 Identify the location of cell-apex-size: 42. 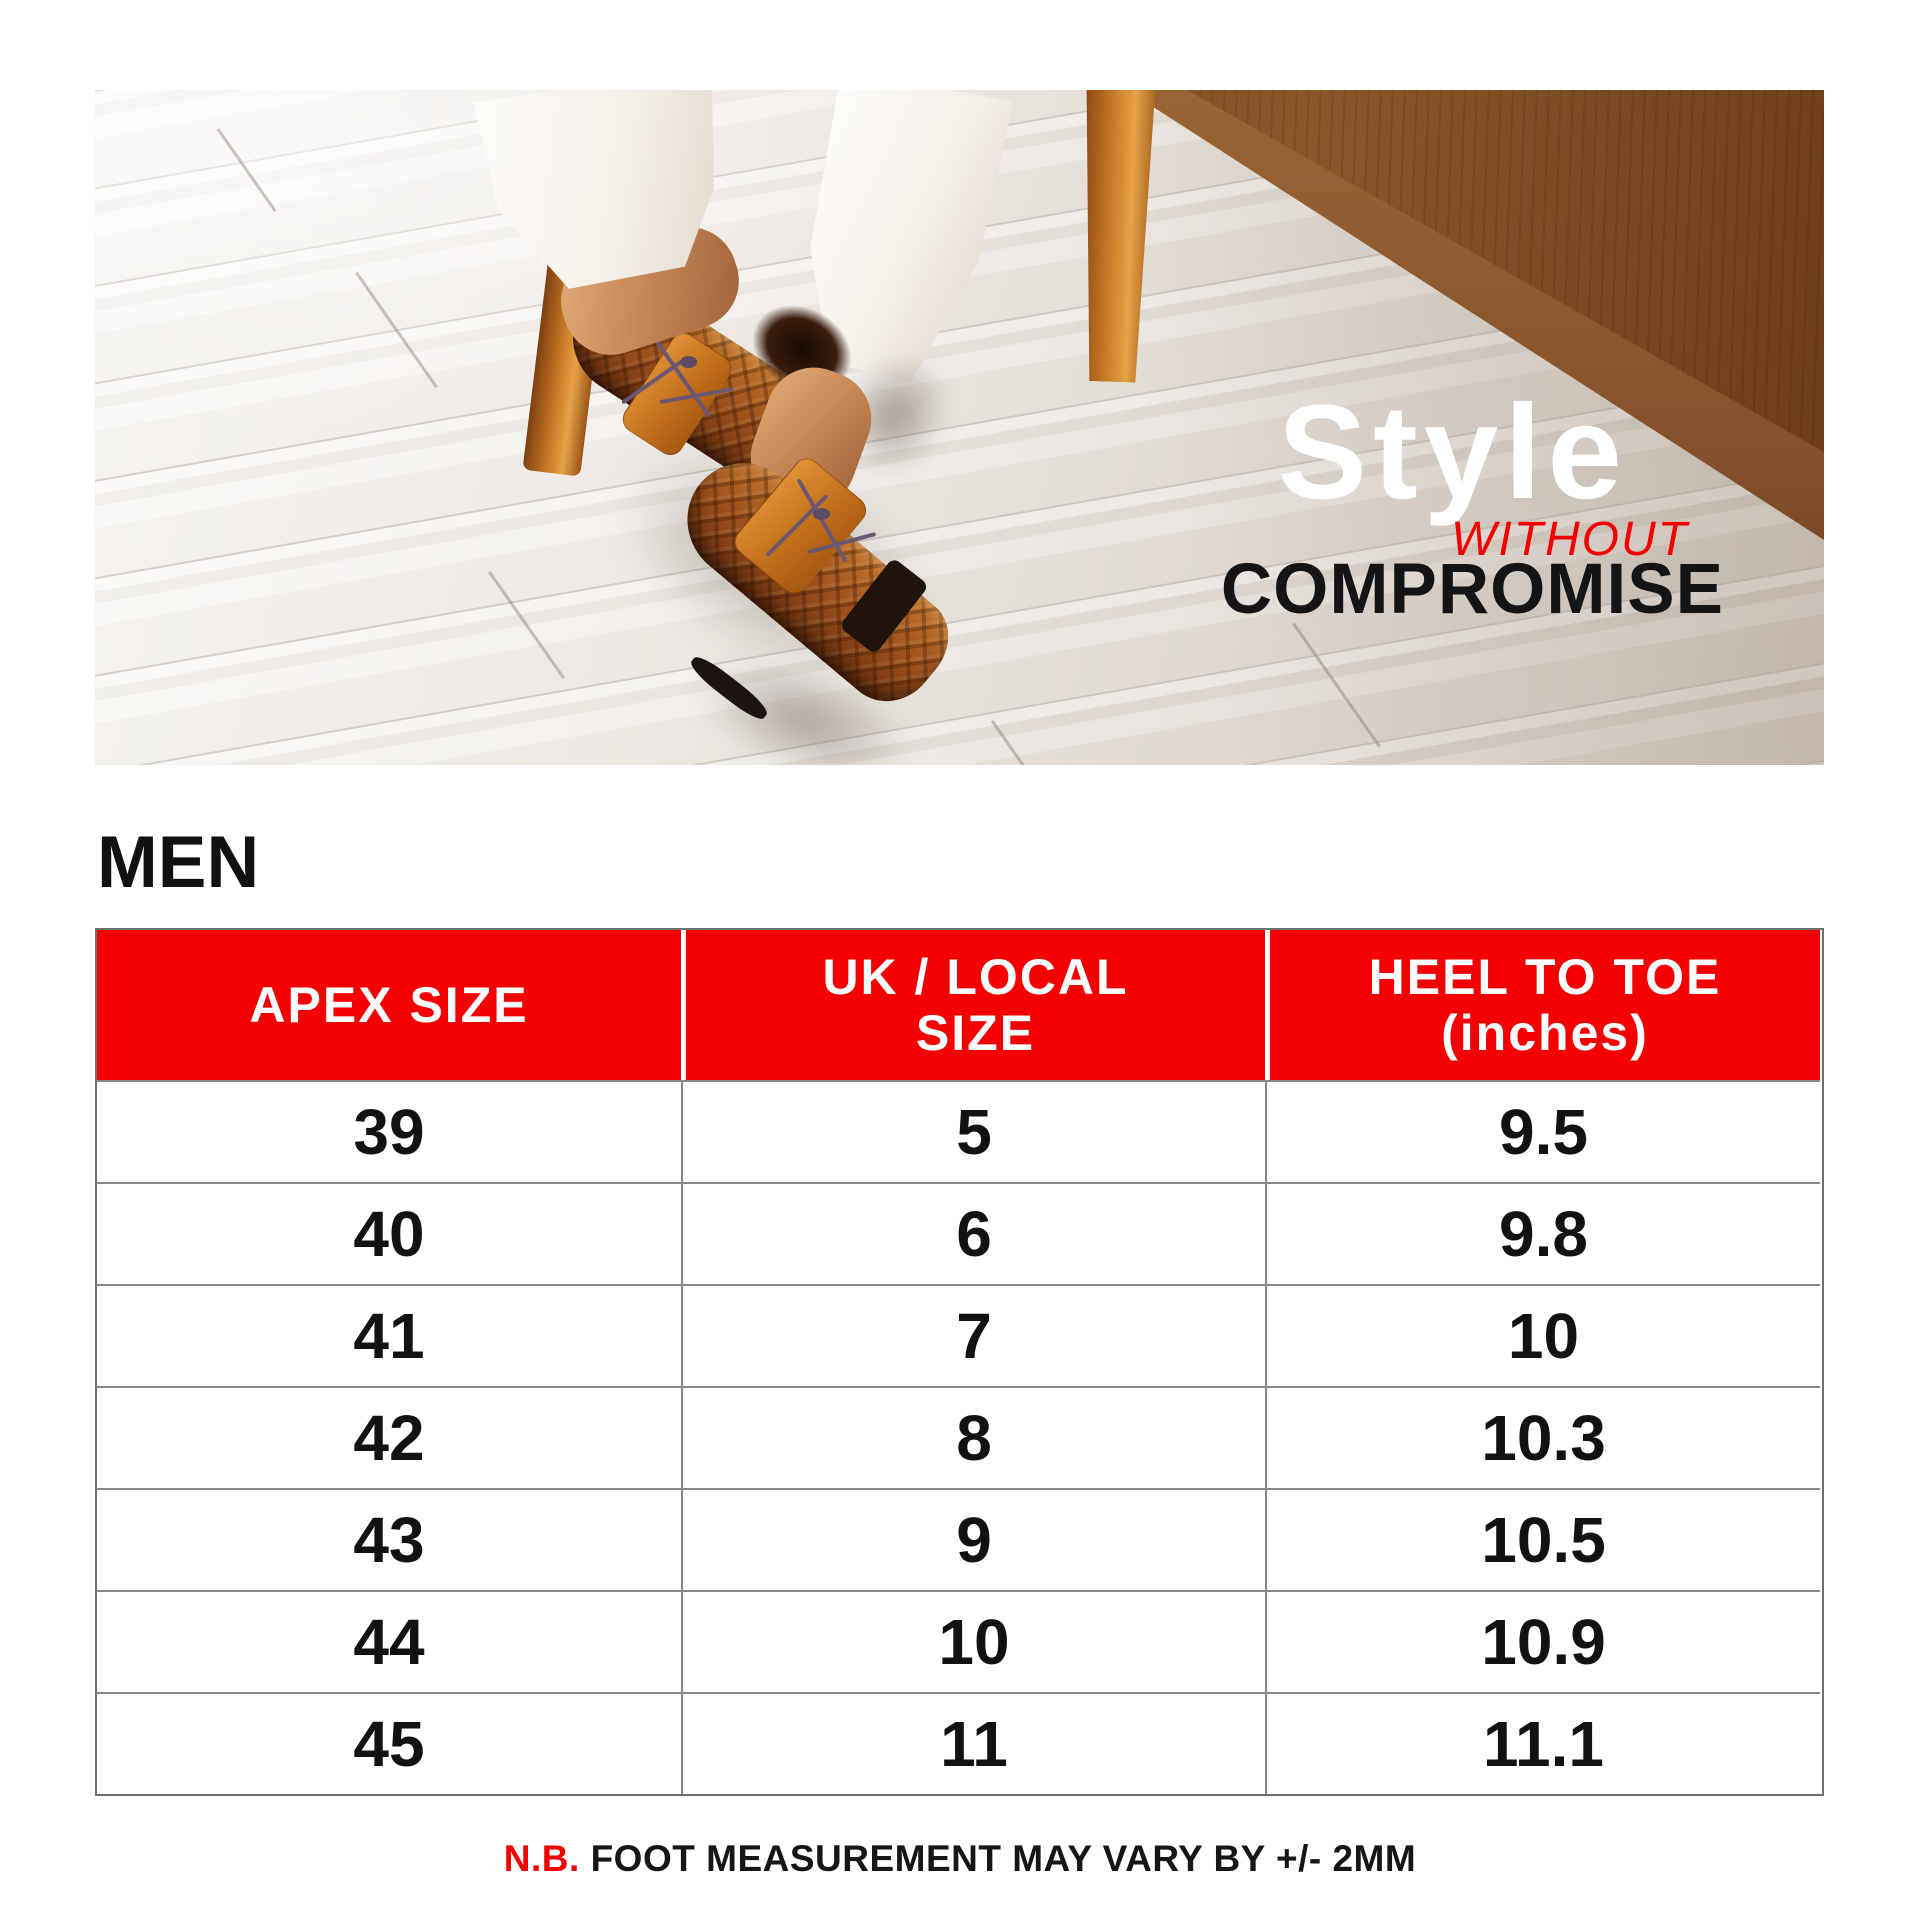
(389, 1437).